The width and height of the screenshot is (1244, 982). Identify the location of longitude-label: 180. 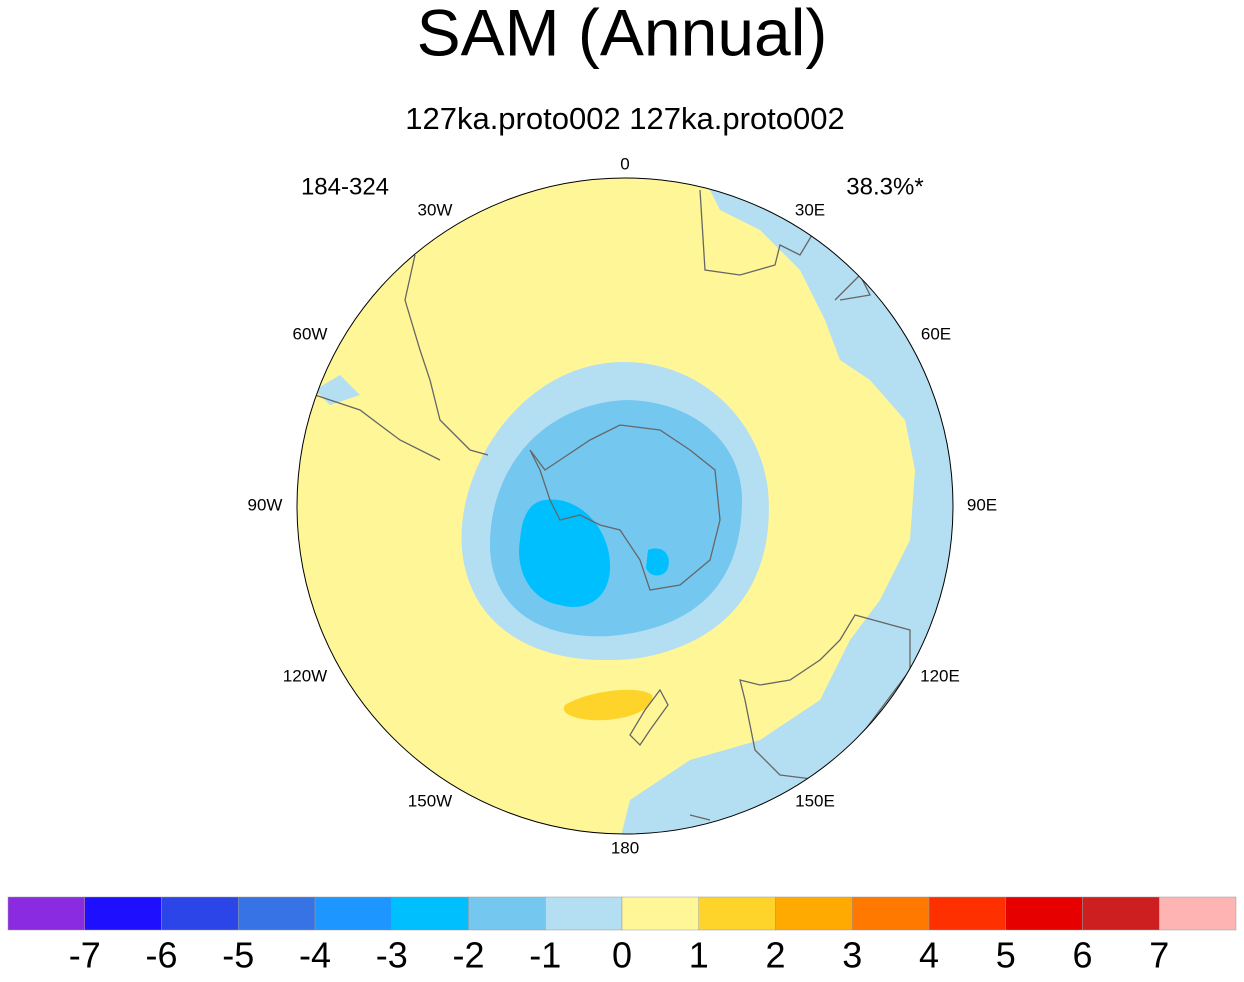
(625, 847).